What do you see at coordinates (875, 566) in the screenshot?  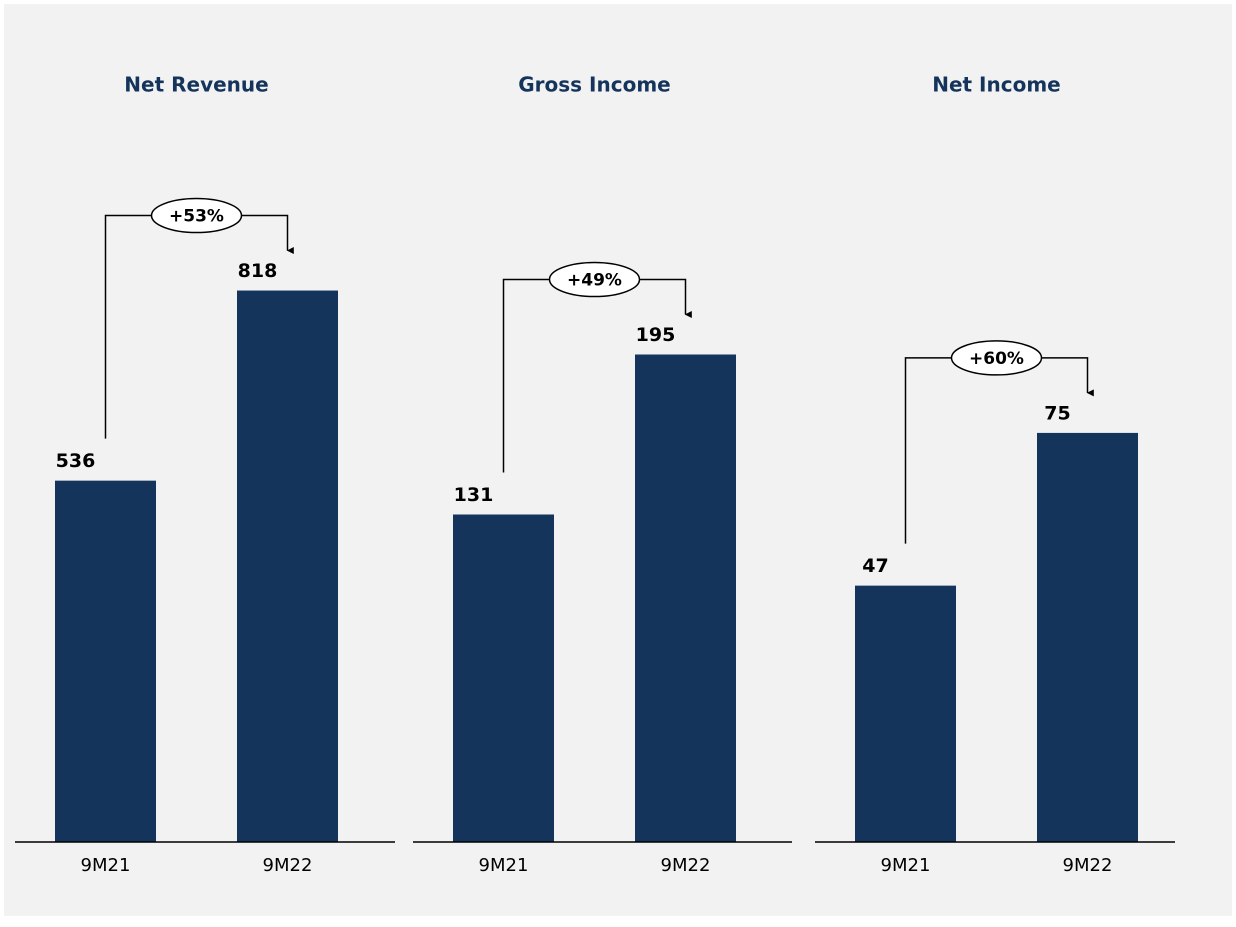 I see `value-label: 47` at bounding box center [875, 566].